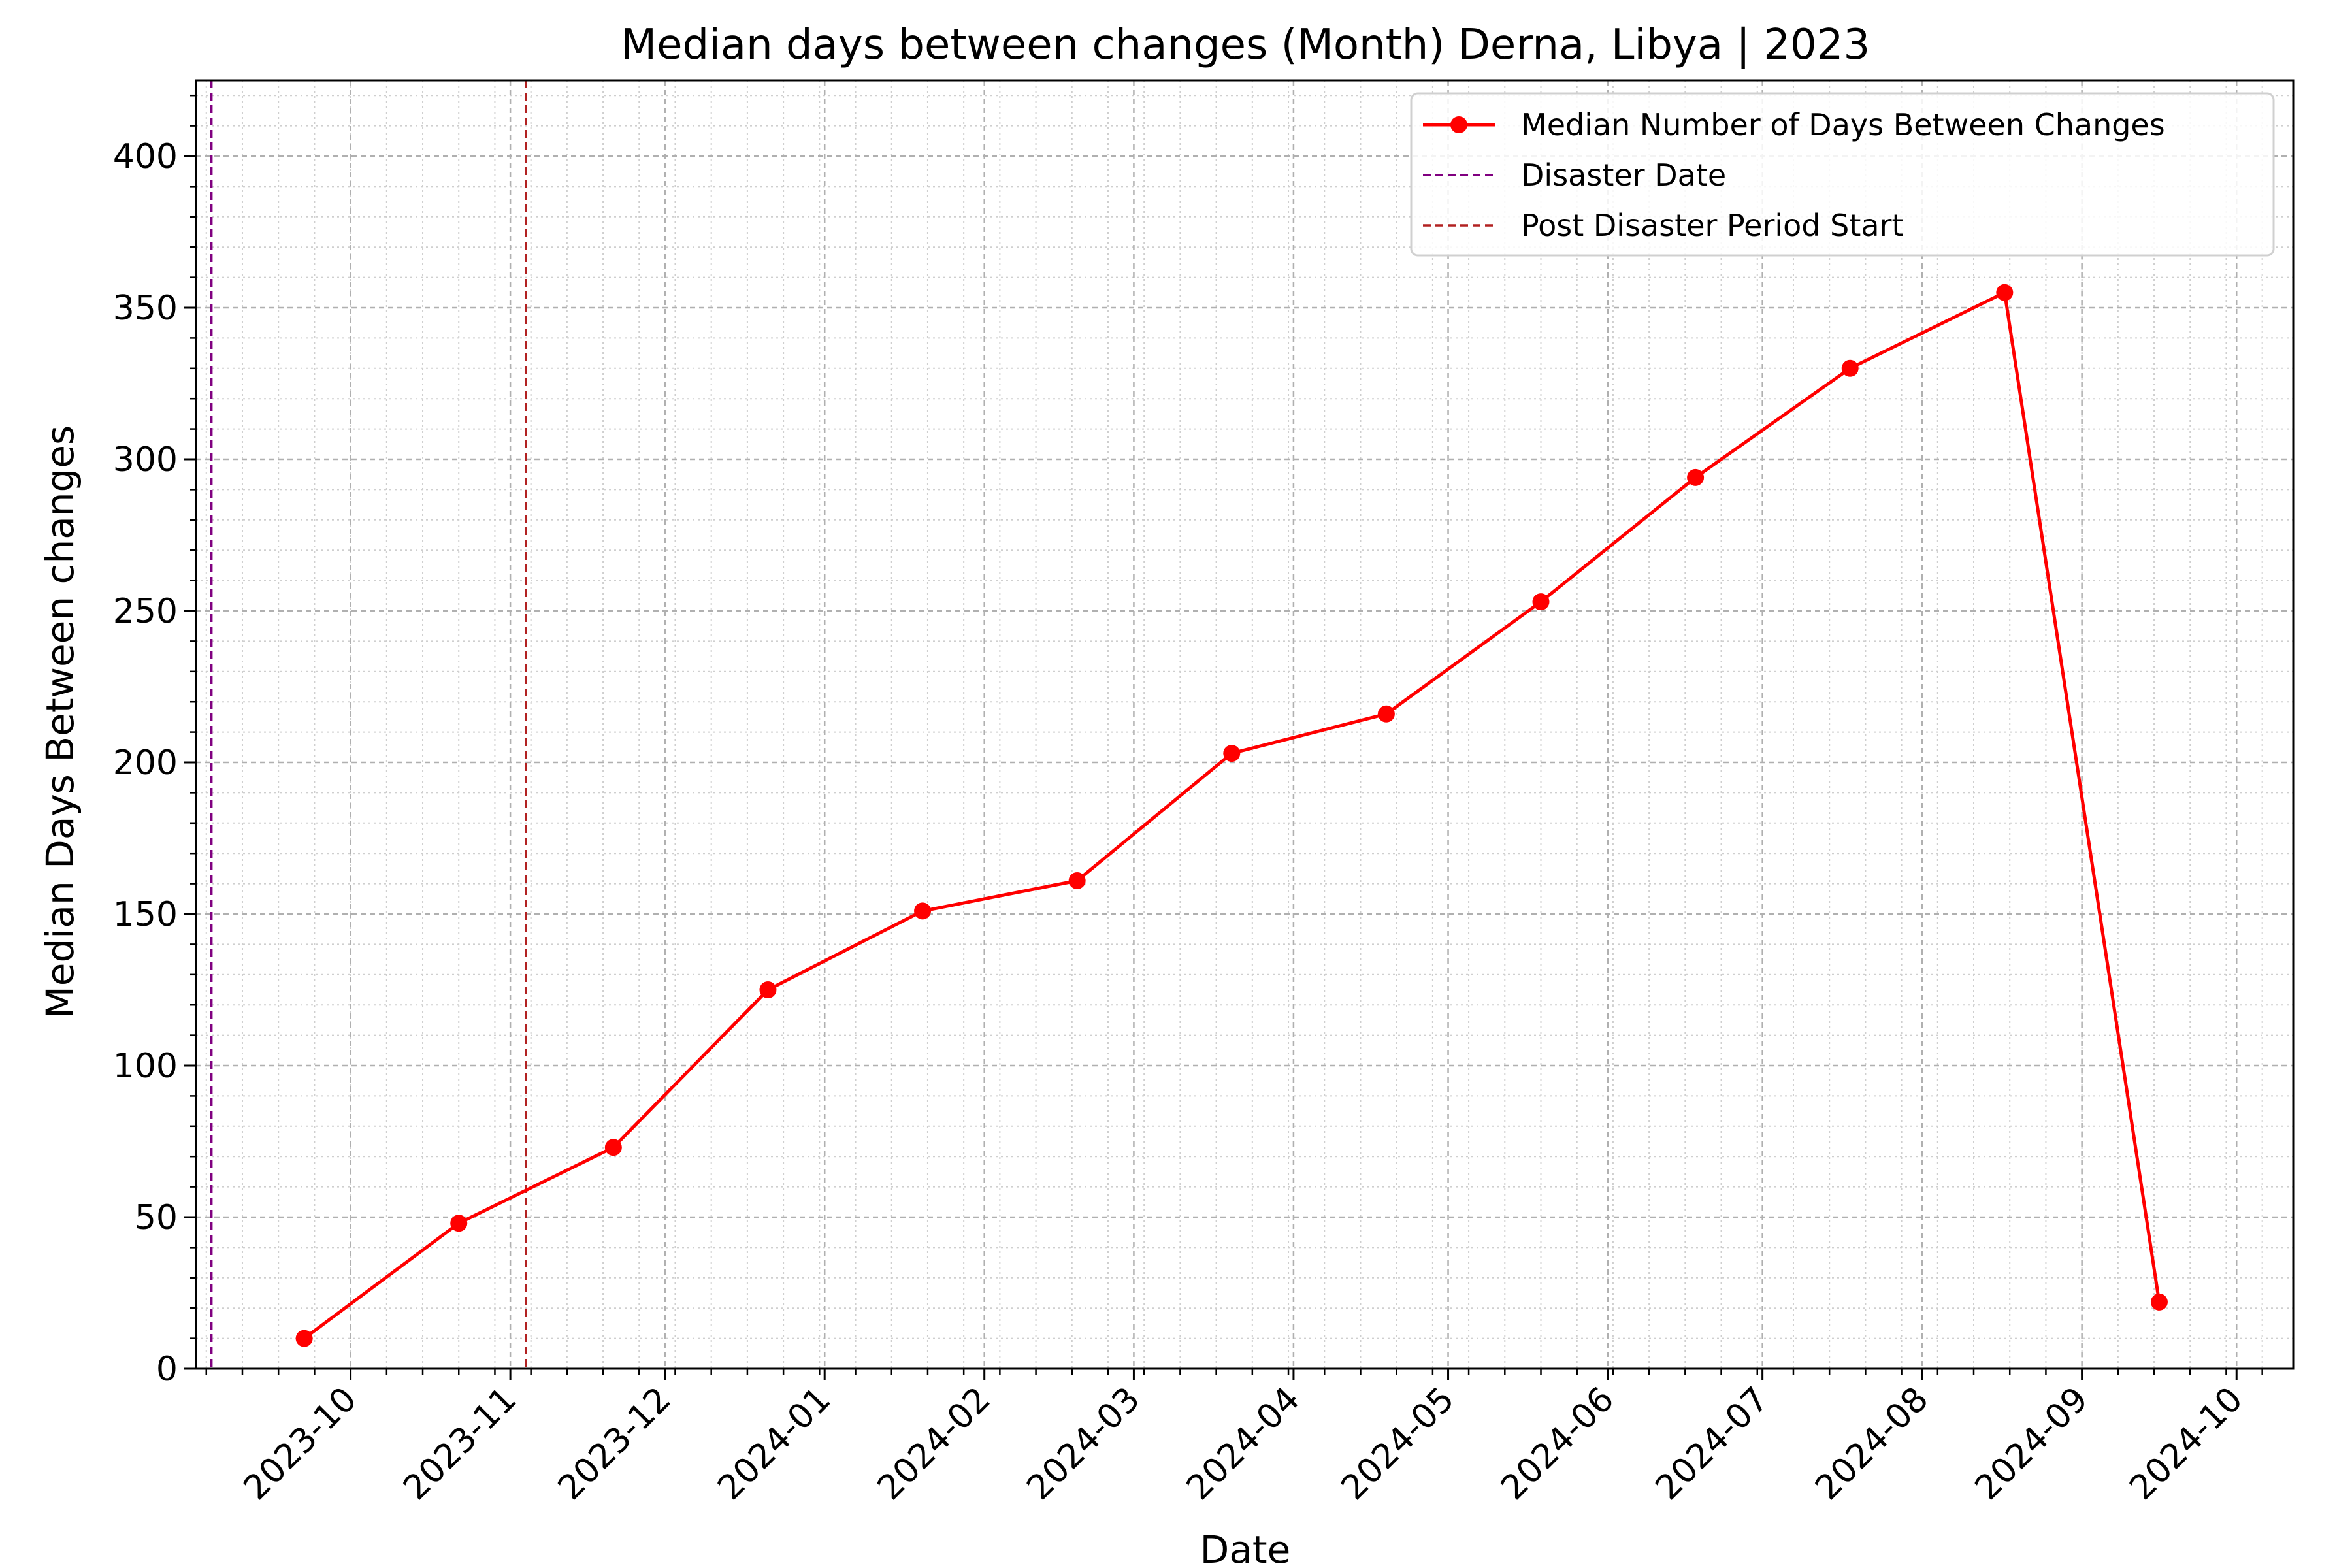 The width and height of the screenshot is (2352, 1568). I want to click on legend-item: Median Number of Days Between Changes, so click(1794, 124).